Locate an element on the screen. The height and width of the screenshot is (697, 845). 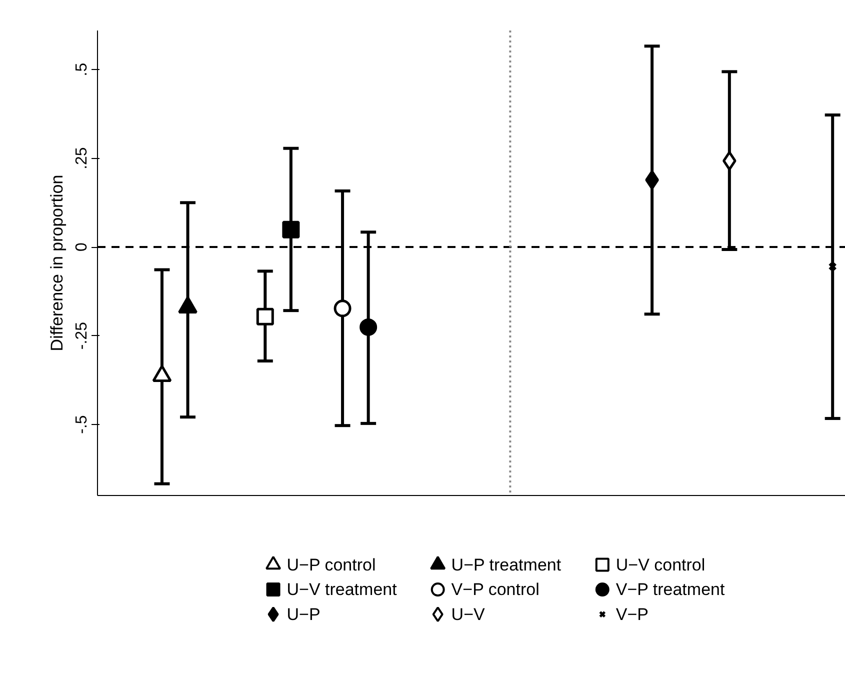
legend-label: U−P is located at coordinates (303, 614).